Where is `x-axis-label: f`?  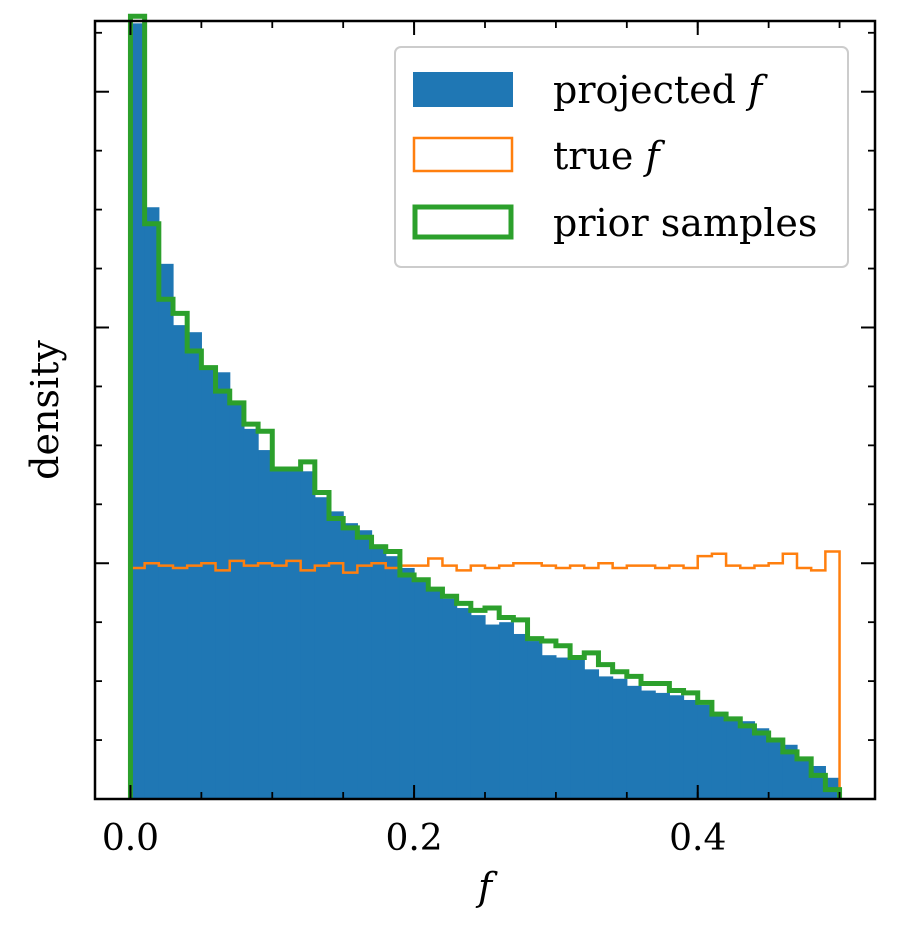
x-axis-label: f is located at coordinates (486, 887).